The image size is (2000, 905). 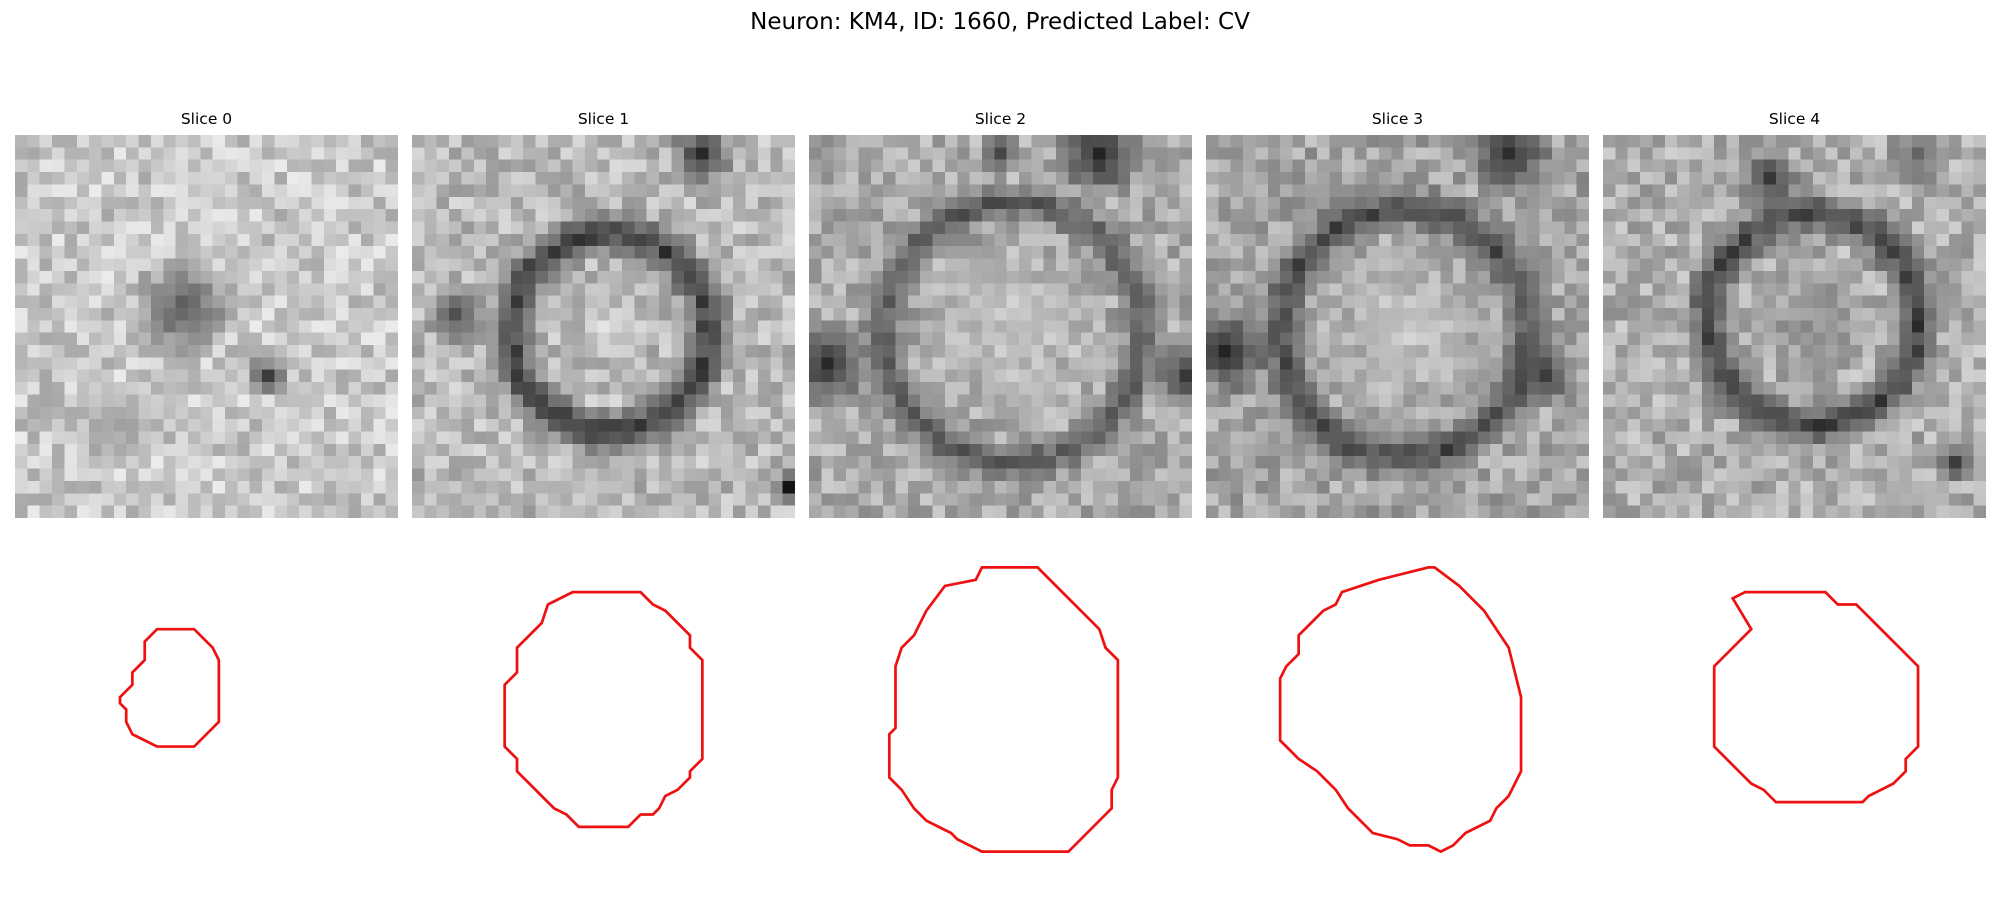 What do you see at coordinates (206, 119) in the screenshot?
I see `slice-title: Slice 0` at bounding box center [206, 119].